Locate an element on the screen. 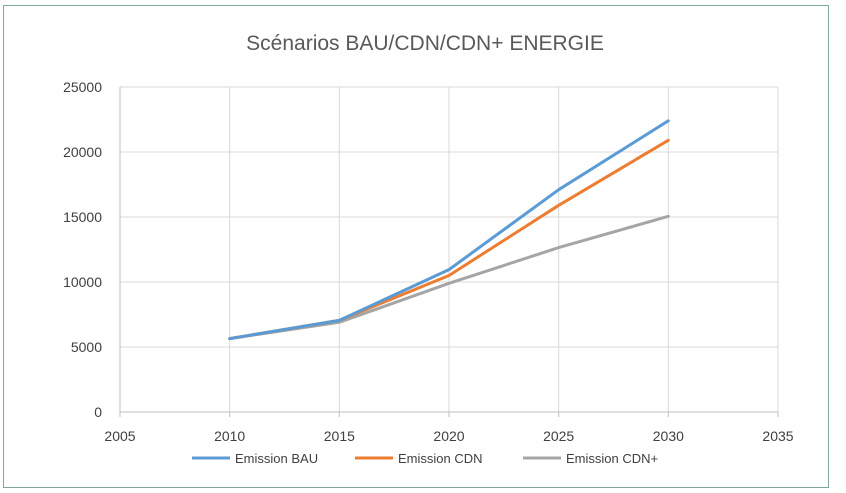 The height and width of the screenshot is (493, 846). legend: Emission BAU Emission CDN Emission CDN+ is located at coordinates (425, 458).